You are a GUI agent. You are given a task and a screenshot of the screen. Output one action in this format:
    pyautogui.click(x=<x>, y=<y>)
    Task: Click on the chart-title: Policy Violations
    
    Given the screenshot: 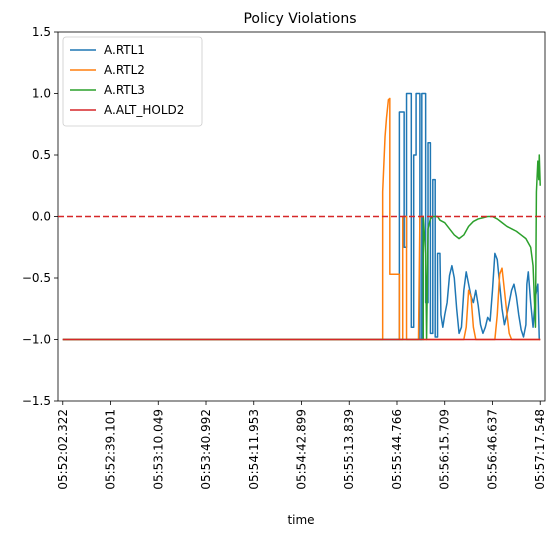 What is the action you would take?
    pyautogui.click(x=299, y=19)
    